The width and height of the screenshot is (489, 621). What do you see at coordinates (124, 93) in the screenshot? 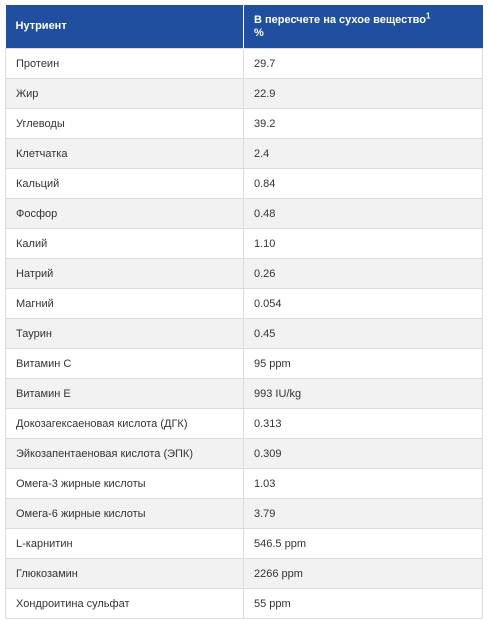
I see `nutrient-name: Жир` at bounding box center [124, 93].